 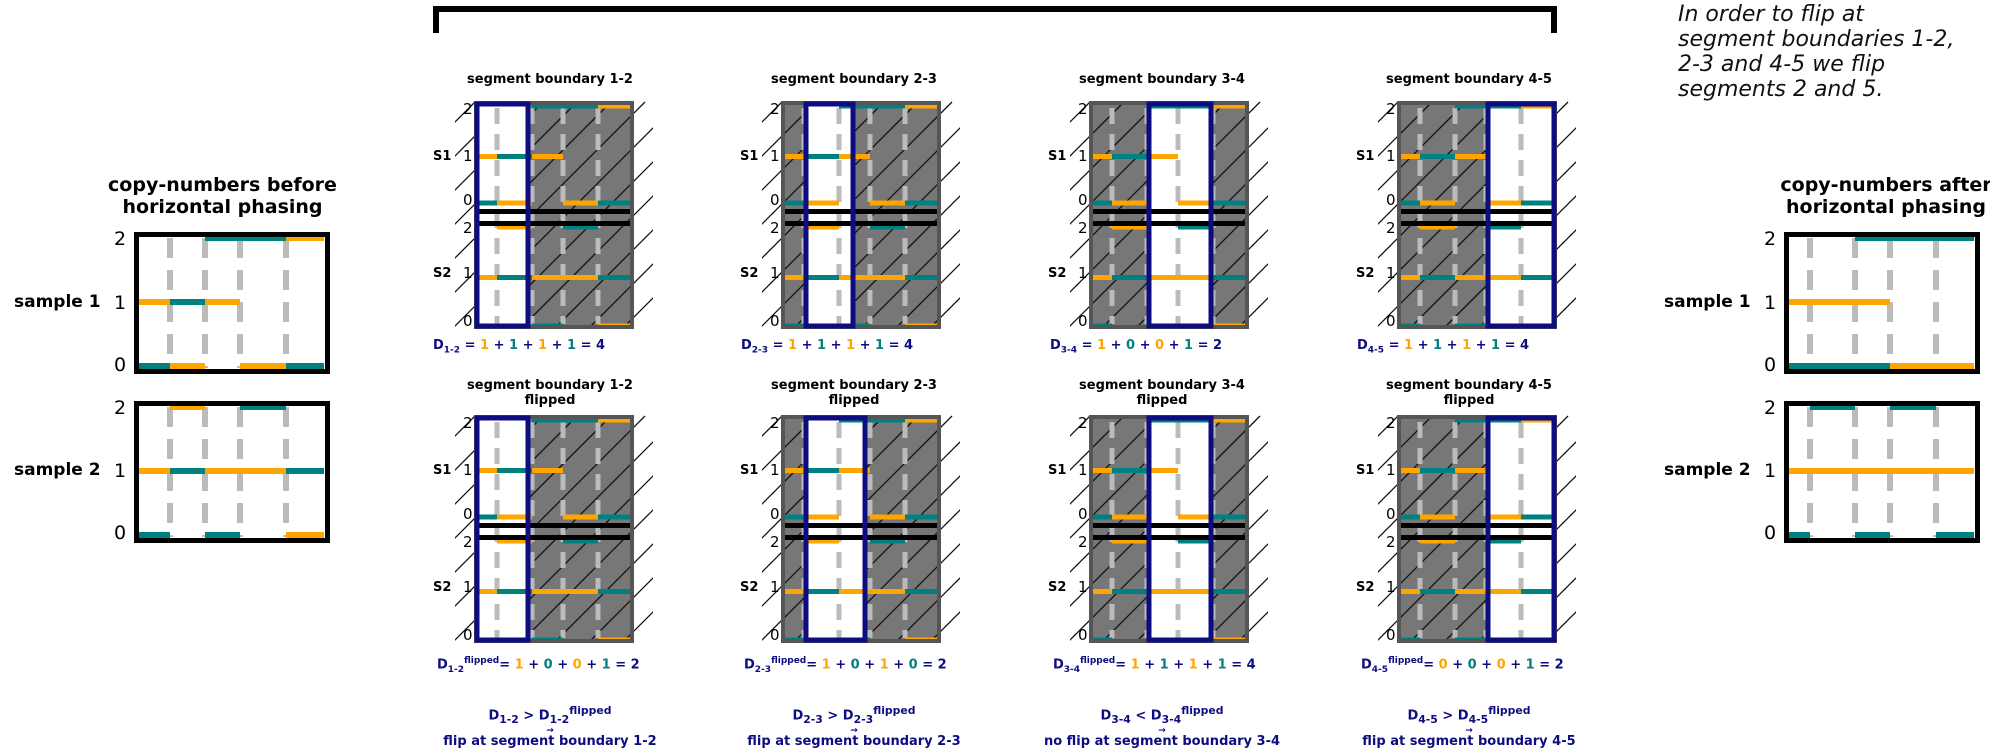 I want to click on panel-title-flipped: segment boundary 2-3 flipped, so click(x=854, y=393).